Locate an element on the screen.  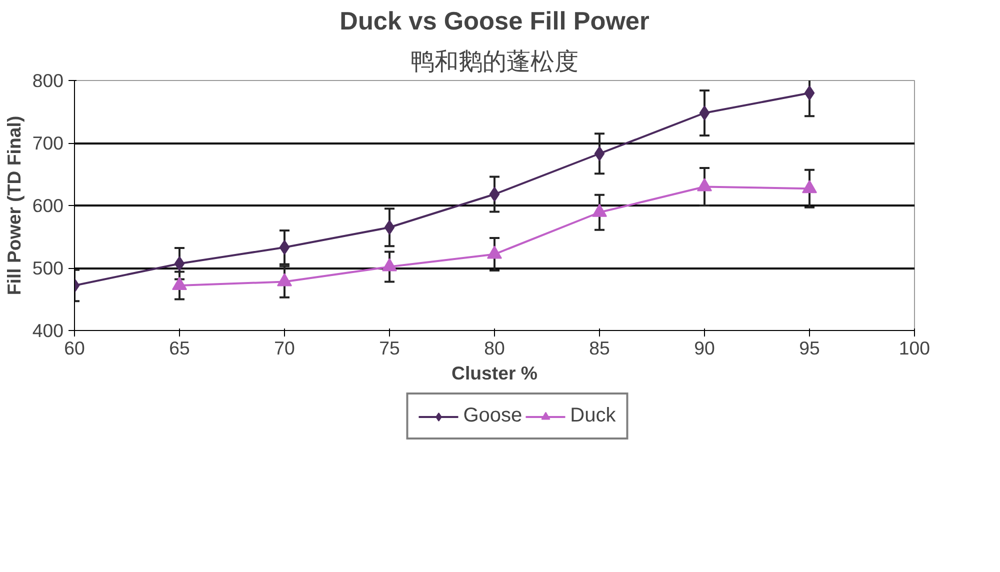
x-tick-label: 80 is located at coordinates (494, 348).